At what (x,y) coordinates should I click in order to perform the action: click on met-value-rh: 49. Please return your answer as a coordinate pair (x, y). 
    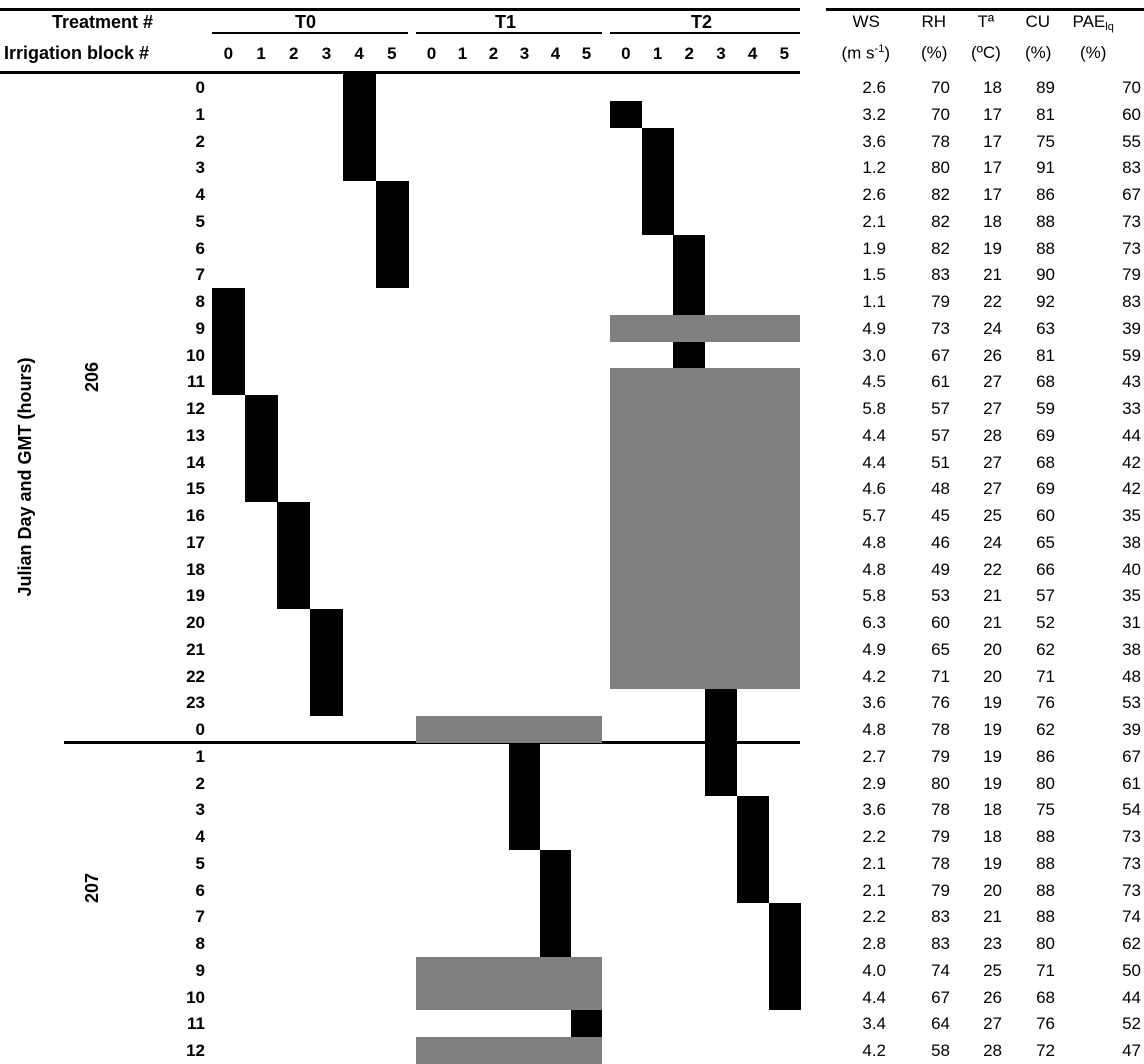
    Looking at the image, I should click on (940, 569).